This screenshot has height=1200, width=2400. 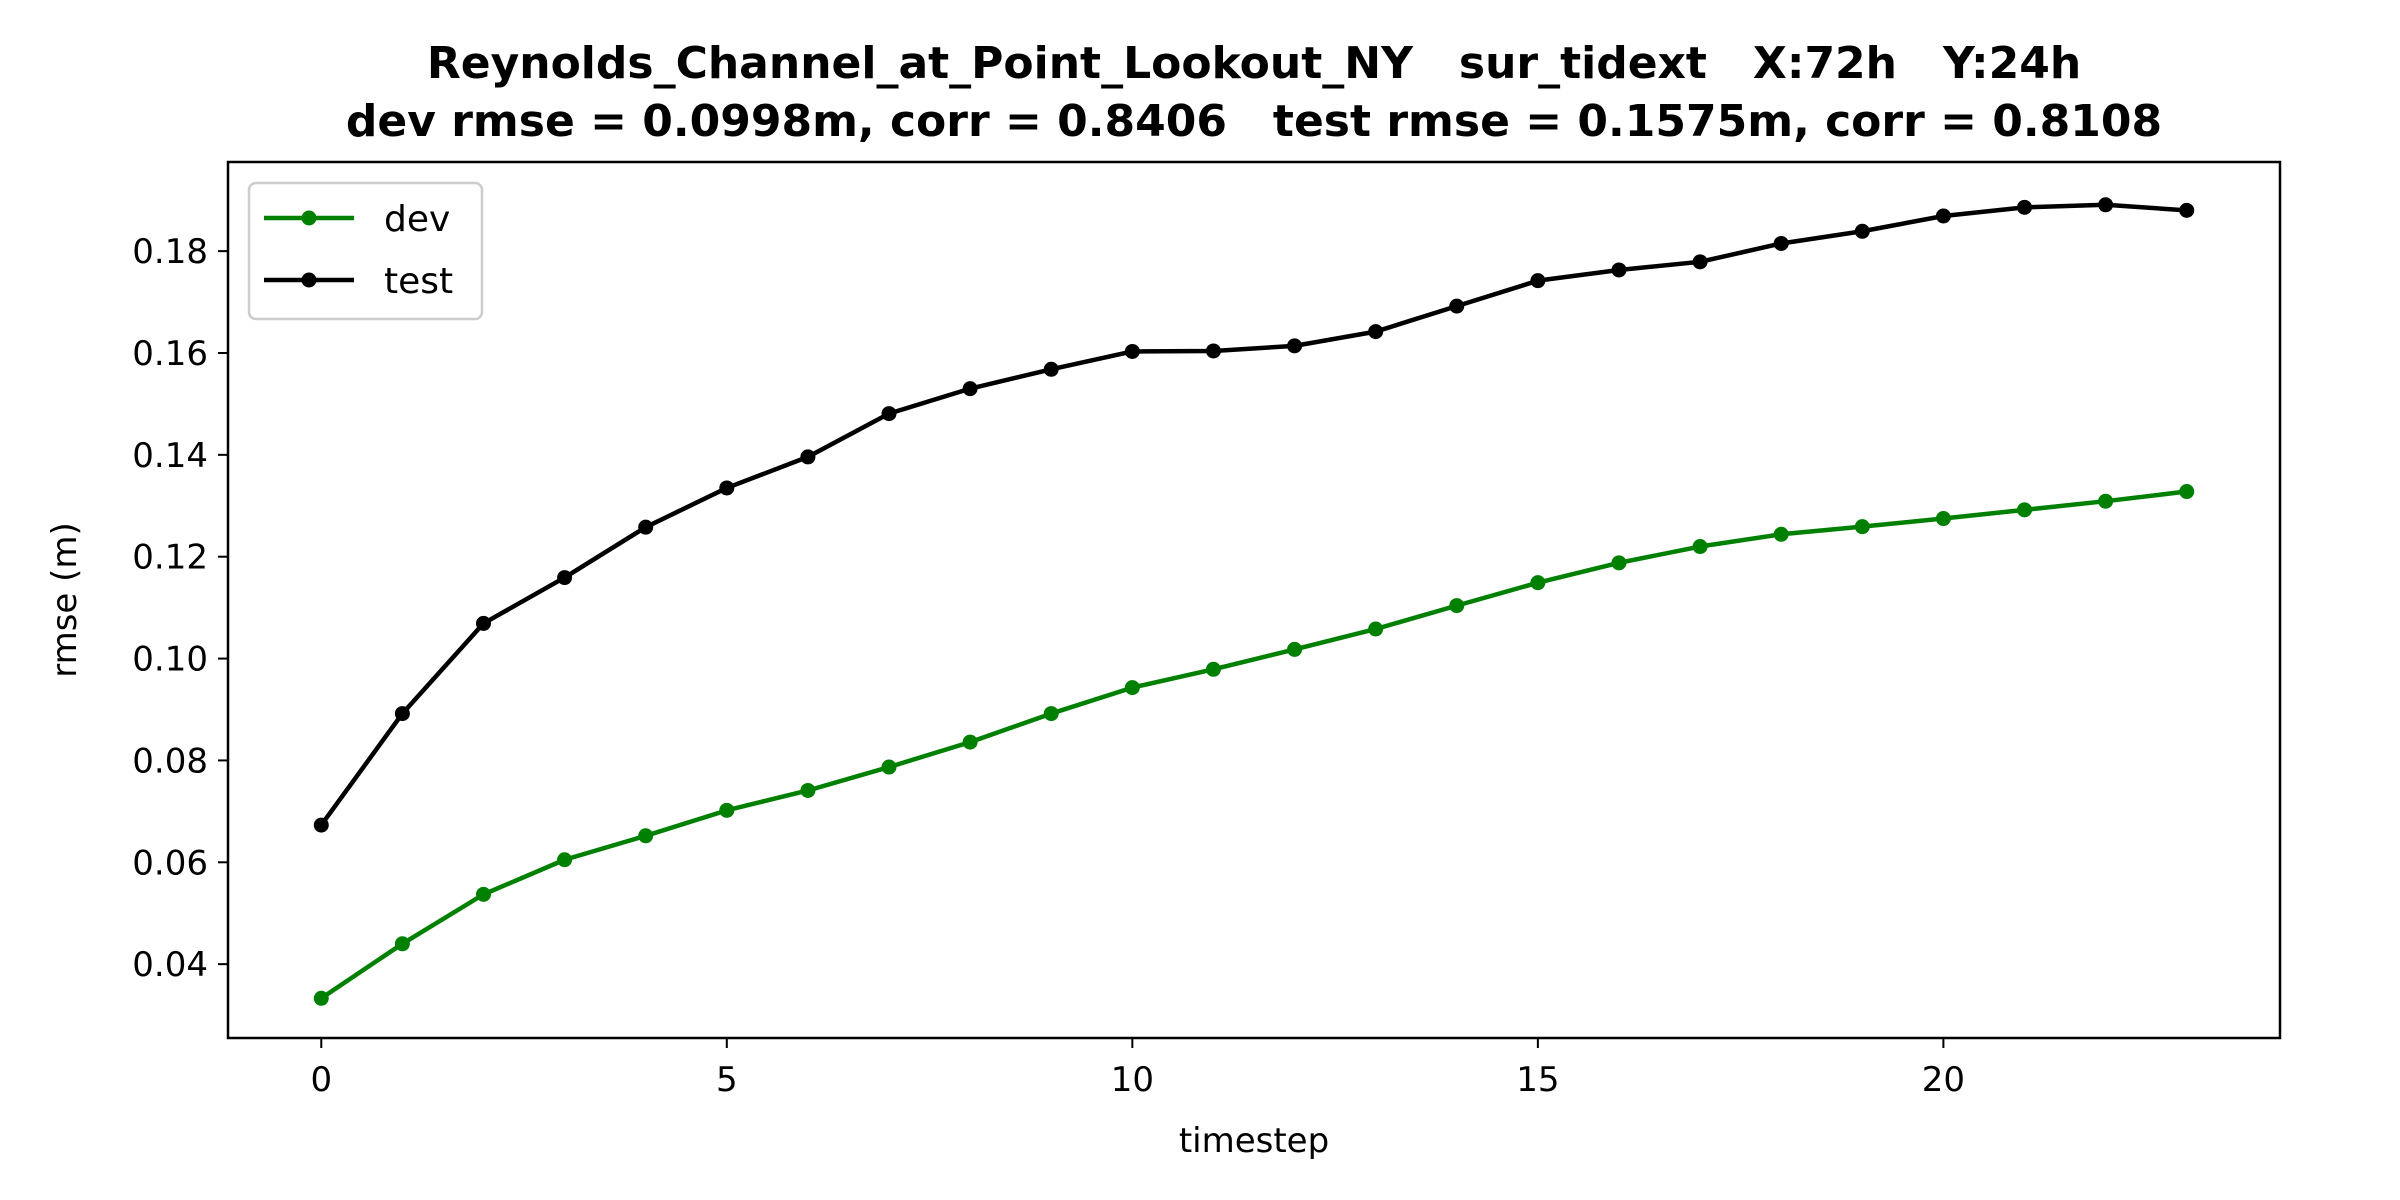 What do you see at coordinates (309, 218) in the screenshot?
I see `legend-marker-dev` at bounding box center [309, 218].